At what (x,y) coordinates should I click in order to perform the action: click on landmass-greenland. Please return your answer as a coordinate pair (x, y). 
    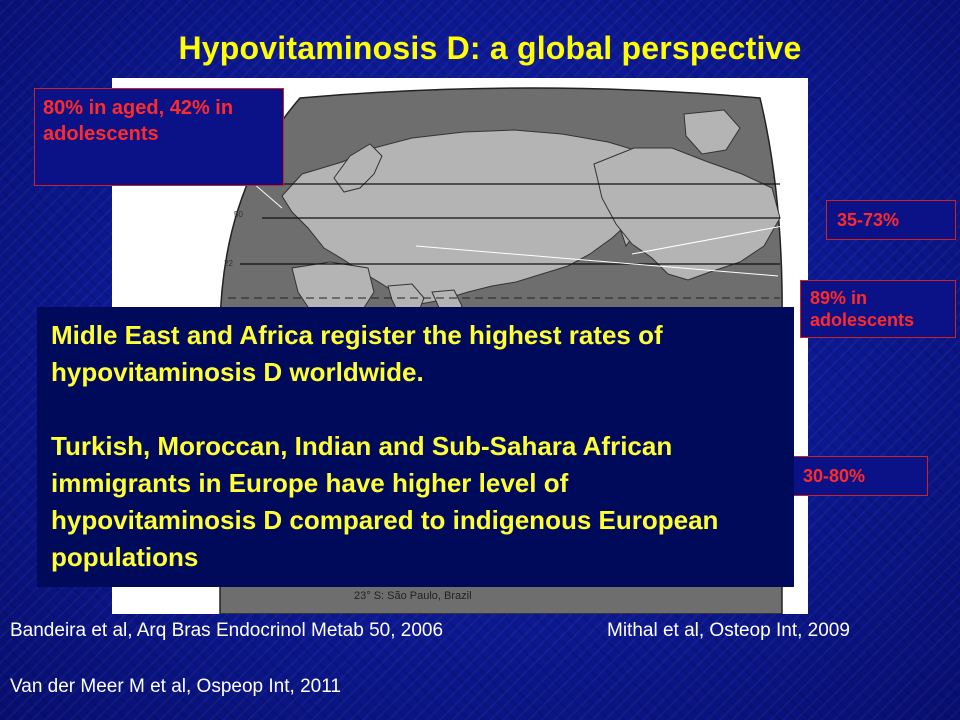
    Looking at the image, I should click on (712, 132).